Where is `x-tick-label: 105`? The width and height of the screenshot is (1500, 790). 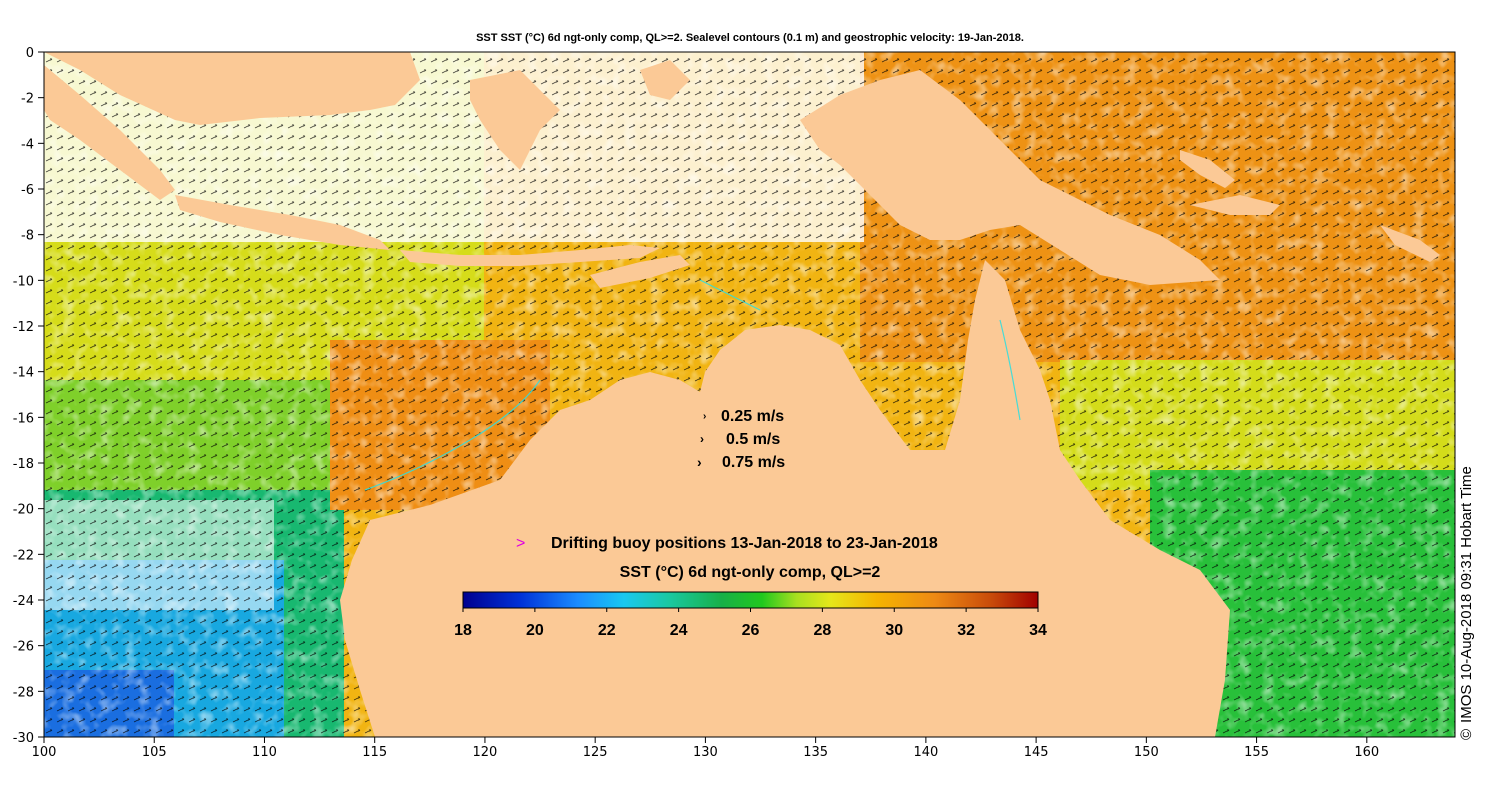
x-tick-label: 105 is located at coordinates (154, 752).